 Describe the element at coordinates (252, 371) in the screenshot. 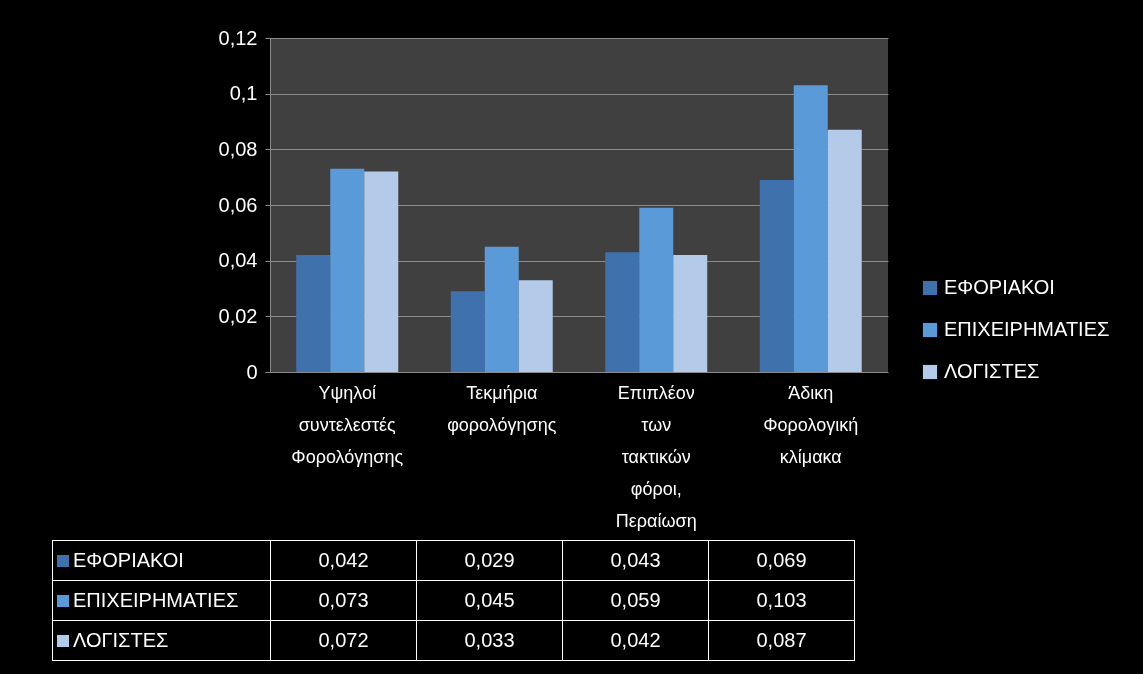

I see `y-tick-label: 0` at that location.